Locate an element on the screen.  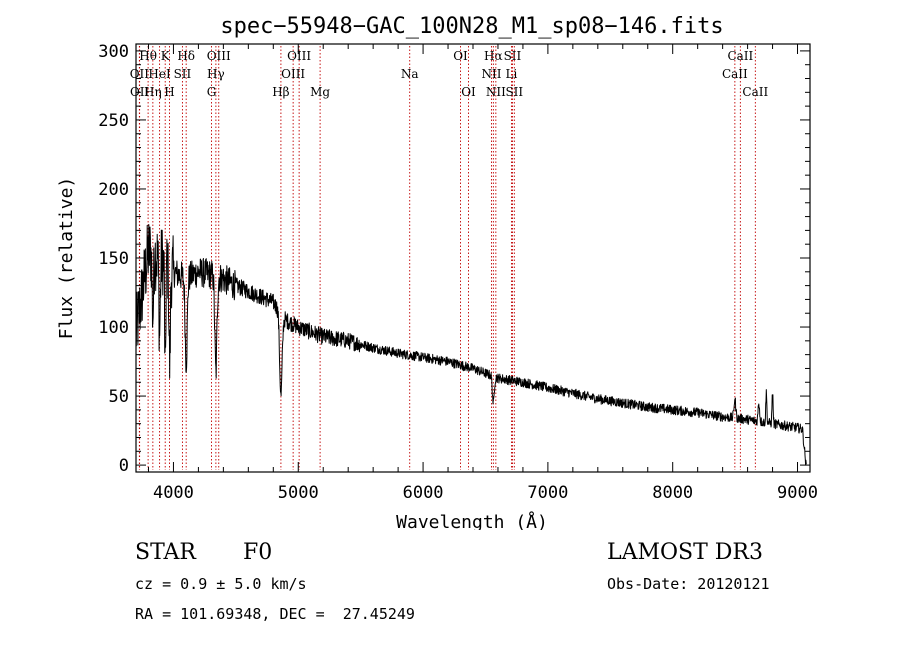
y-tick-label: 200 is located at coordinates (113, 190).